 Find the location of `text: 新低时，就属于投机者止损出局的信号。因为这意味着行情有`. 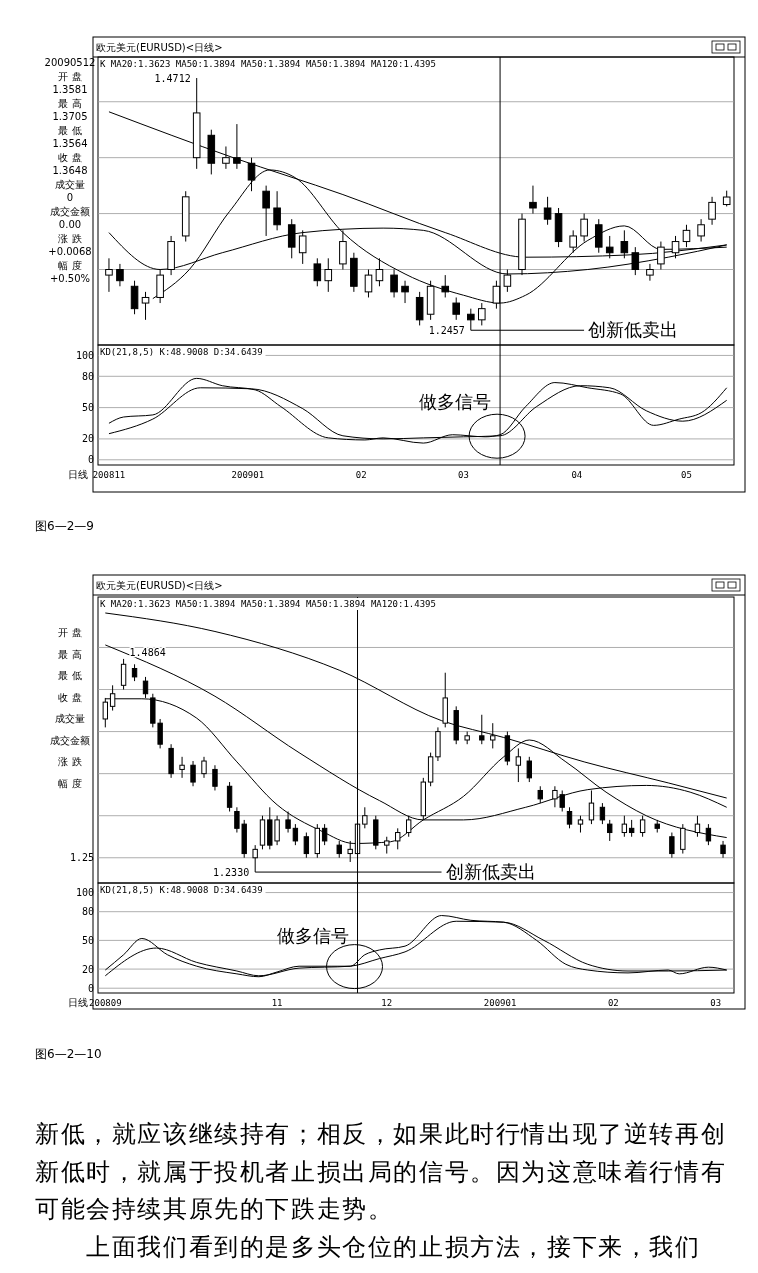

text: 新低时，就属于投机者止损出局的信号。因为这意味着行情有 is located at coordinates (381, 1171).